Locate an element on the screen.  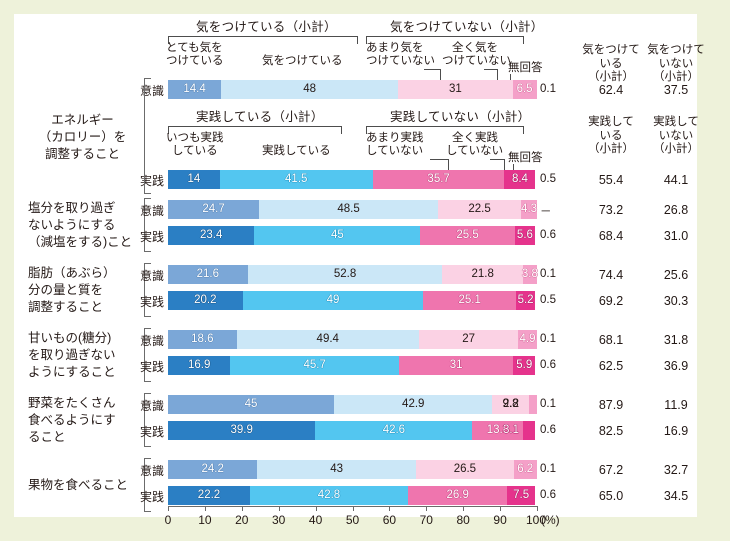
bar-fruit-awareness: 24.2 43 26.5 6.2 is located at coordinates (352, 469).